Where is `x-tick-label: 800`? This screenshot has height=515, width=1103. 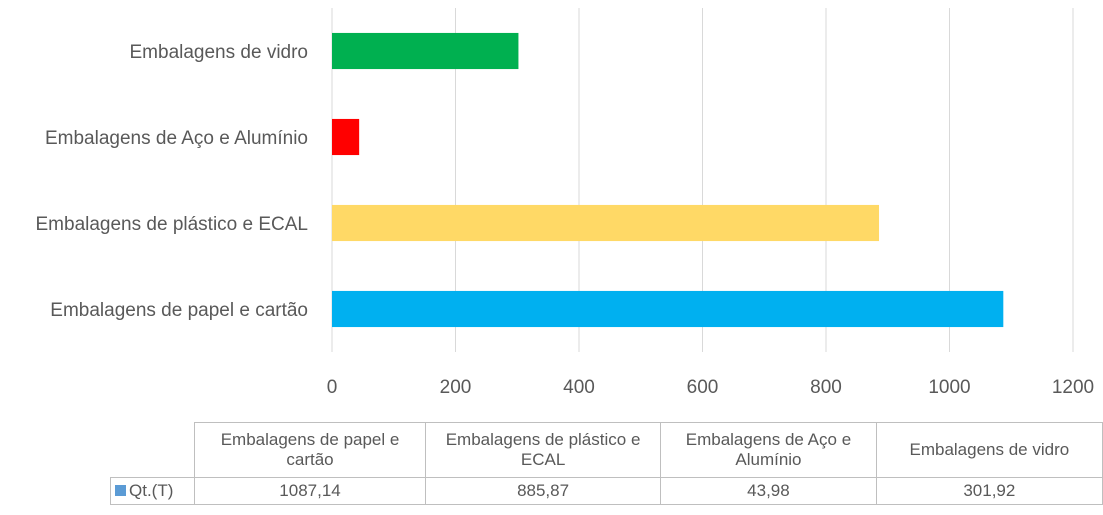
x-tick-label: 800 is located at coordinates (826, 387).